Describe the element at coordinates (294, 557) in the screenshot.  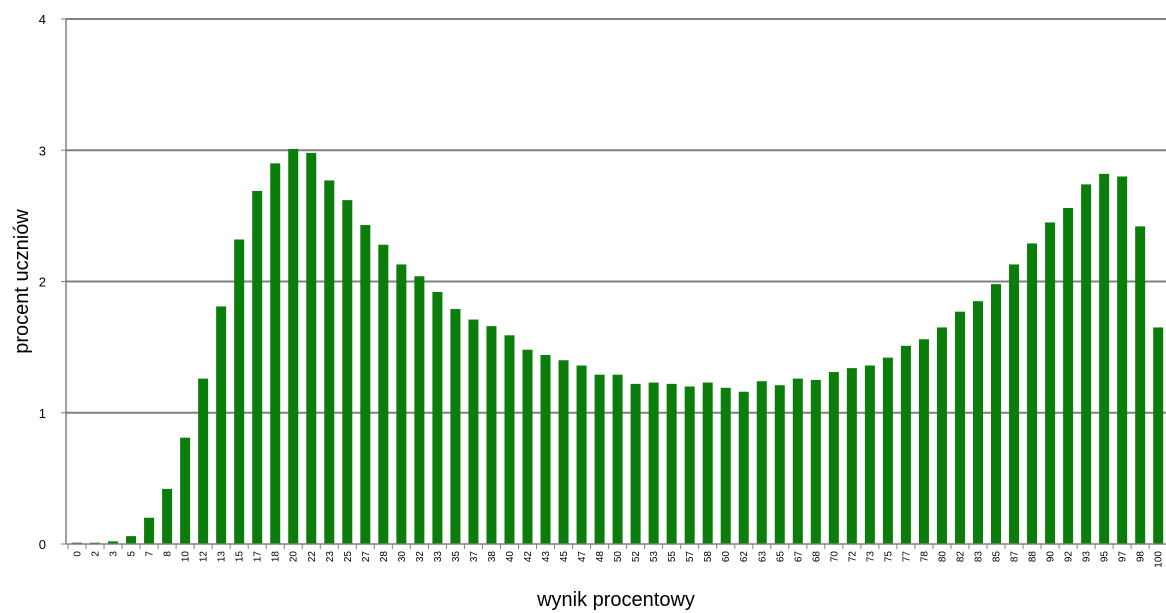
I see `x-tick-label: 20` at that location.